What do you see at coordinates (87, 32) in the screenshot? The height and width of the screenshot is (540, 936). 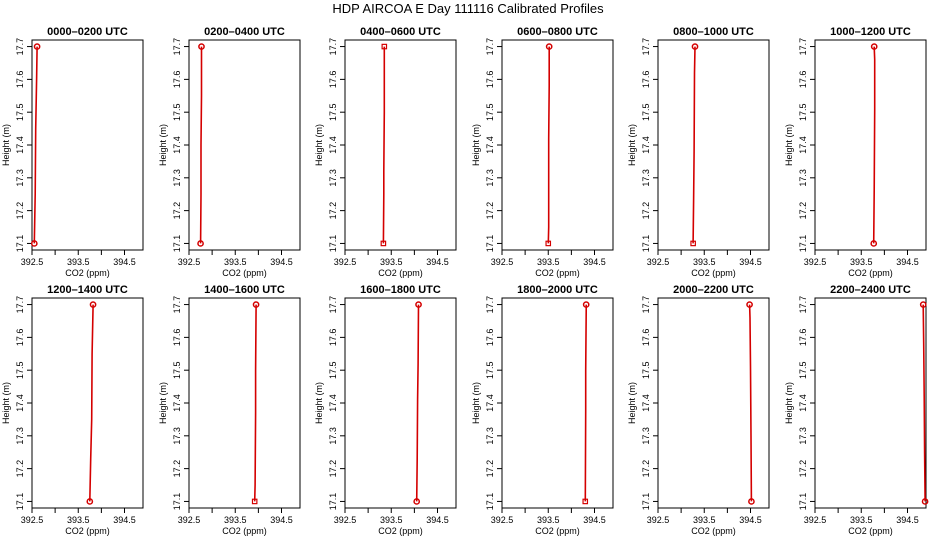 I see `panel-title: 0000–0200 UTC` at bounding box center [87, 32].